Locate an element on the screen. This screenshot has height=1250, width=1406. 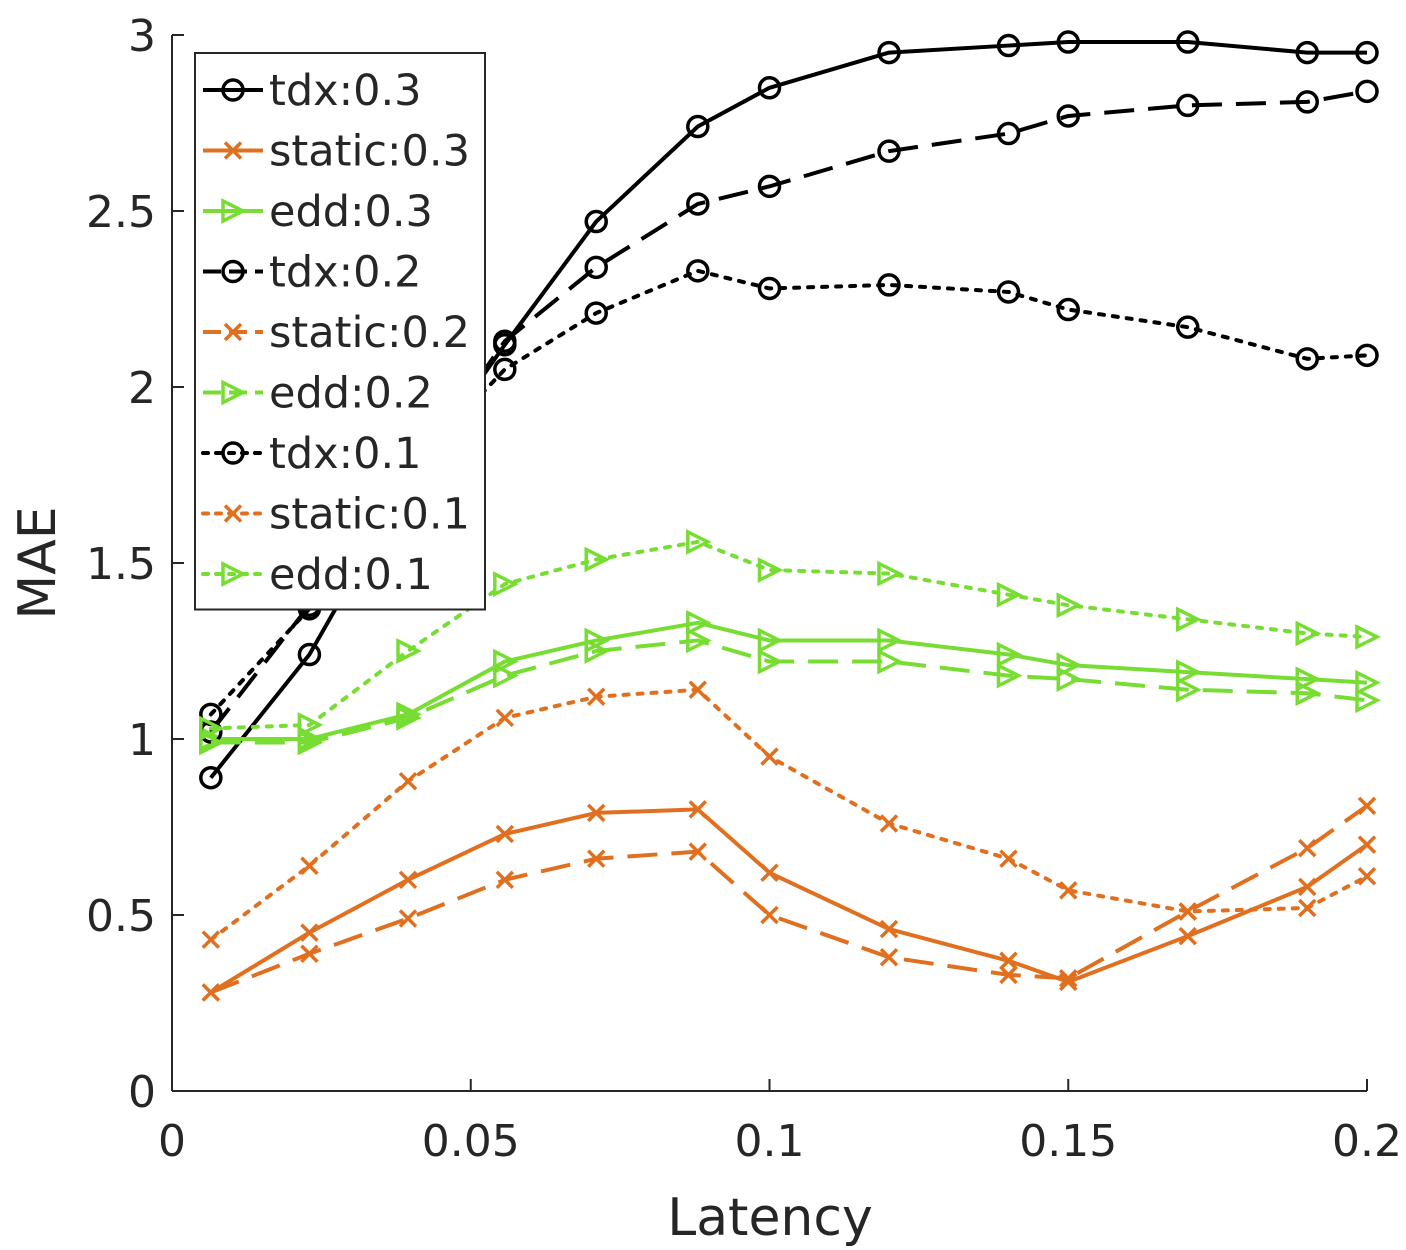
legend-entry-static-0-1: static:0.1 is located at coordinates (335, 515).